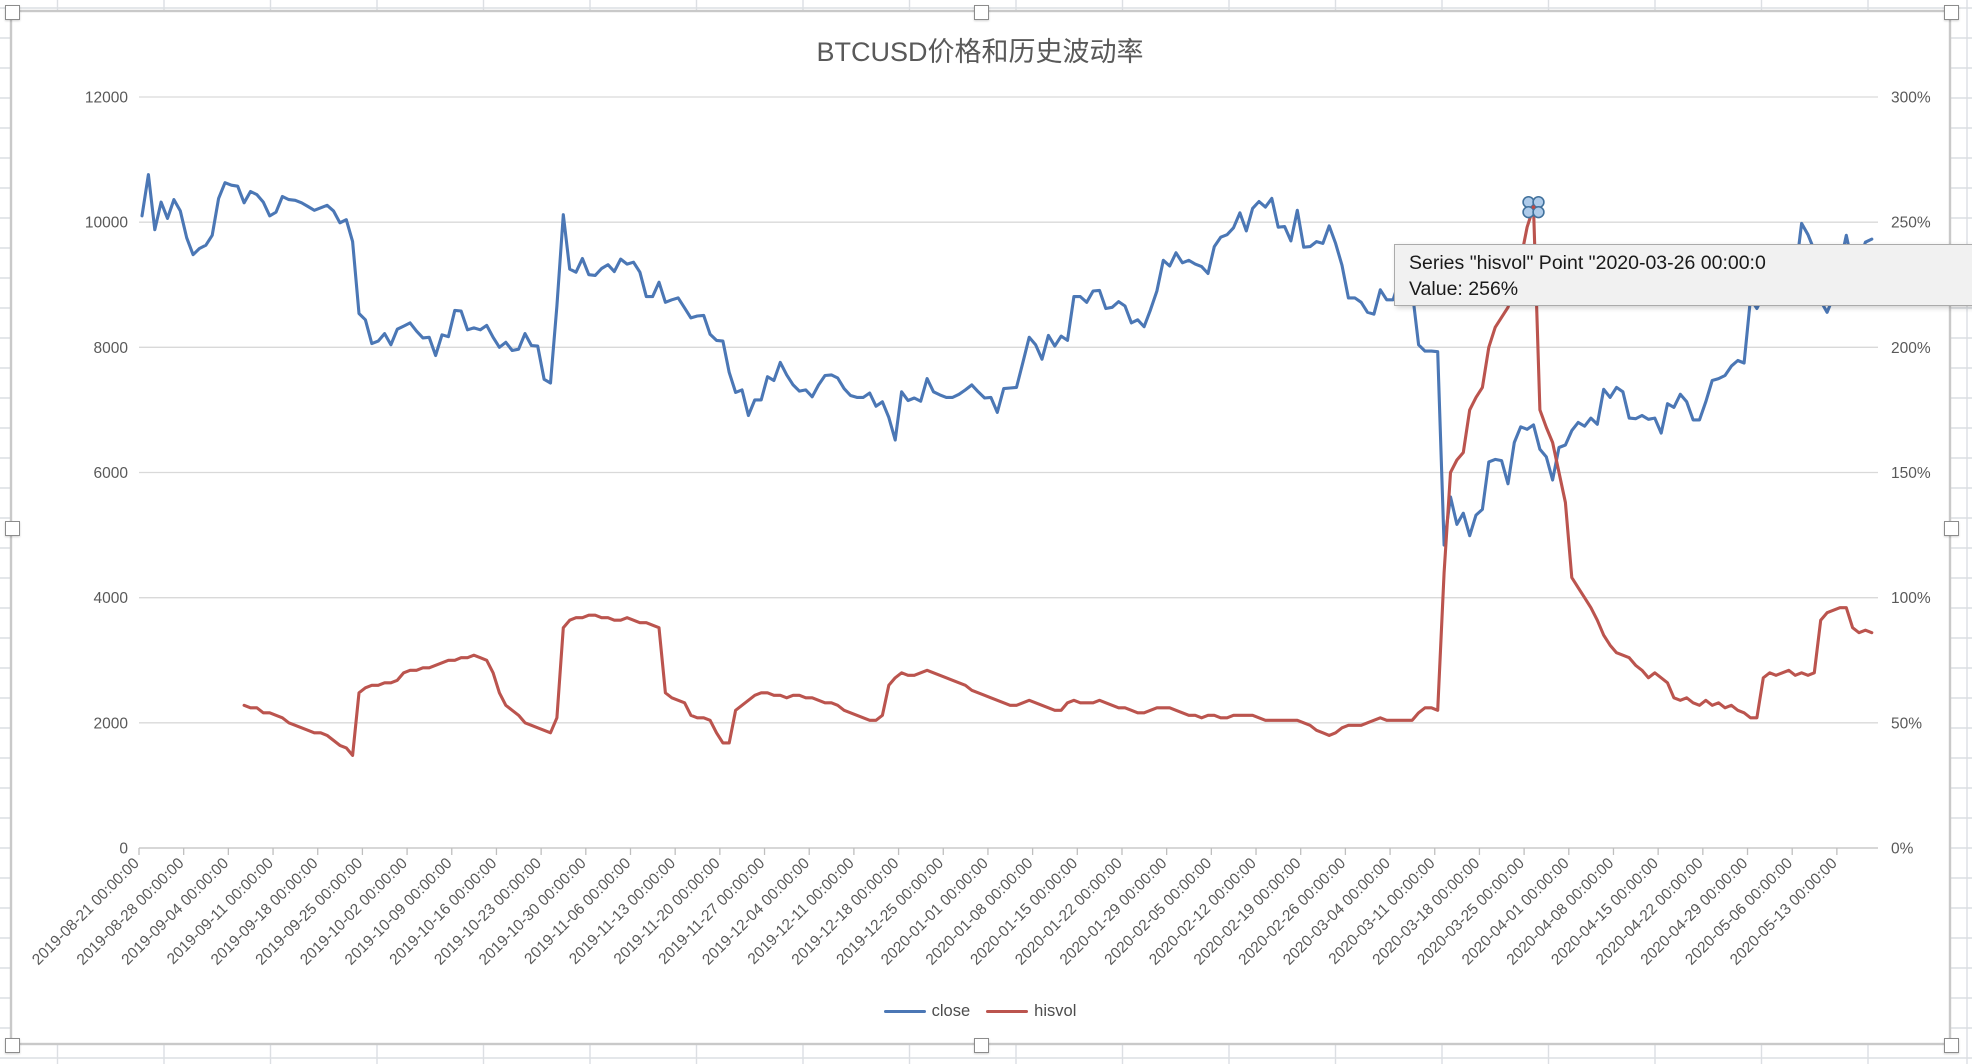 This screenshot has width=1972, height=1064. Describe the element at coordinates (980, 1011) in the screenshot. I see `legend: close hisvol` at that location.